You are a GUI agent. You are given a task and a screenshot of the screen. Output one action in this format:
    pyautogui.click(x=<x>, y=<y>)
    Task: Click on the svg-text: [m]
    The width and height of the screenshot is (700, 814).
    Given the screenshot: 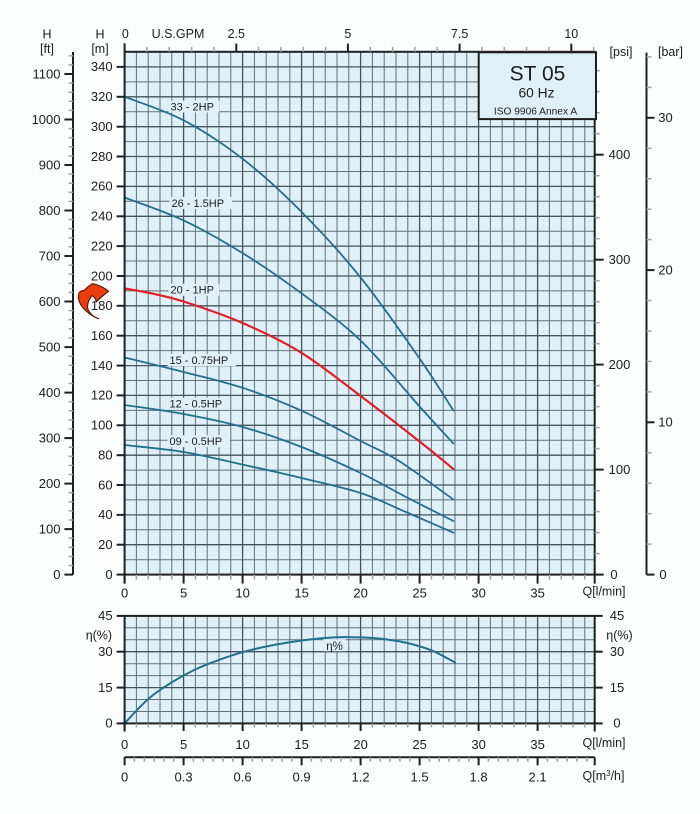 What is the action you would take?
    pyautogui.click(x=99, y=49)
    